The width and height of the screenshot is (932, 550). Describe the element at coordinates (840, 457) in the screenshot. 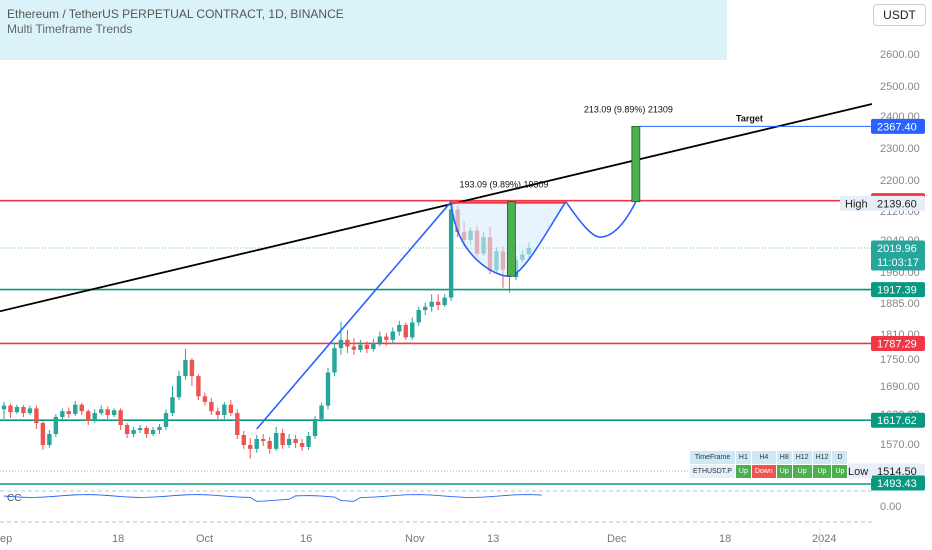

I see `mtf-header: D` at that location.